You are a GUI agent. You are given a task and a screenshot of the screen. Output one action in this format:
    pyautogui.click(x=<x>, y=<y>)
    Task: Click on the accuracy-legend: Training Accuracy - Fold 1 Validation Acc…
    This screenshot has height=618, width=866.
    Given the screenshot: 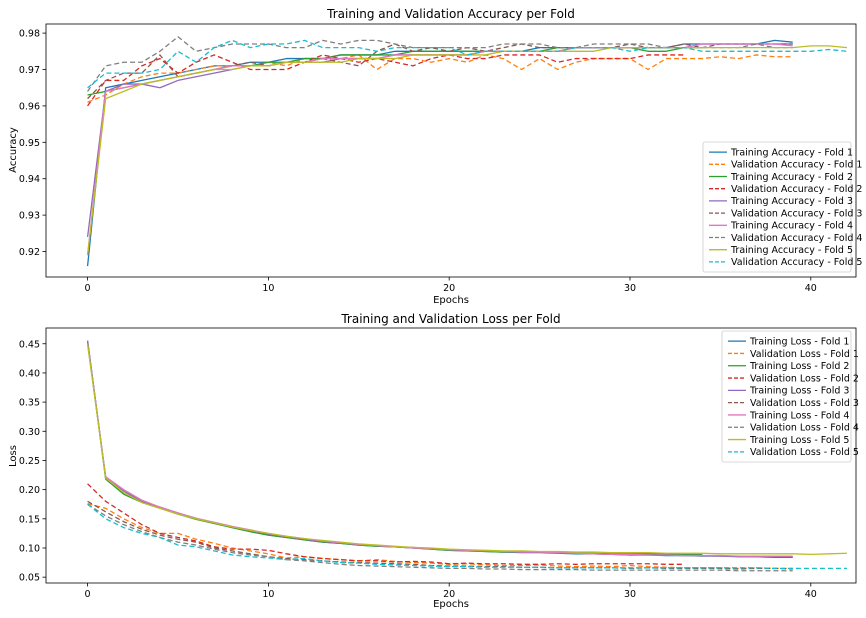 What is the action you would take?
    pyautogui.click(x=782, y=207)
    